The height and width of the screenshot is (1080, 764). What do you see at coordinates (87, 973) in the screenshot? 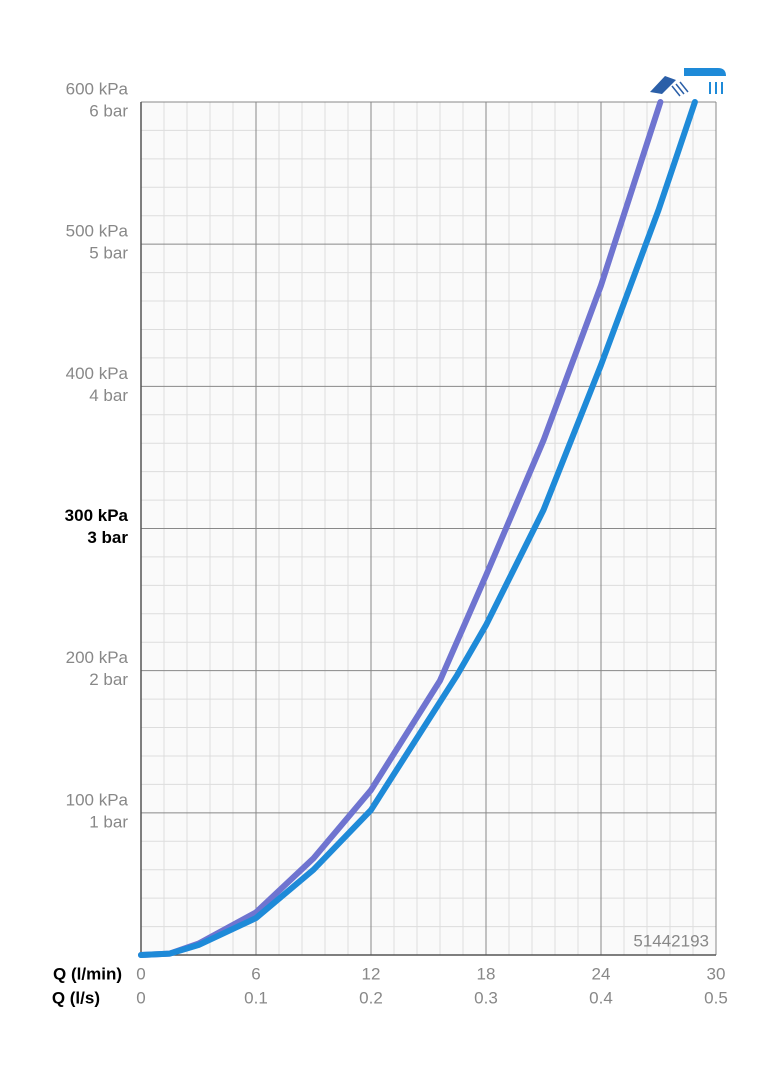
I see `x-axis-label: Q (l/min)` at bounding box center [87, 973].